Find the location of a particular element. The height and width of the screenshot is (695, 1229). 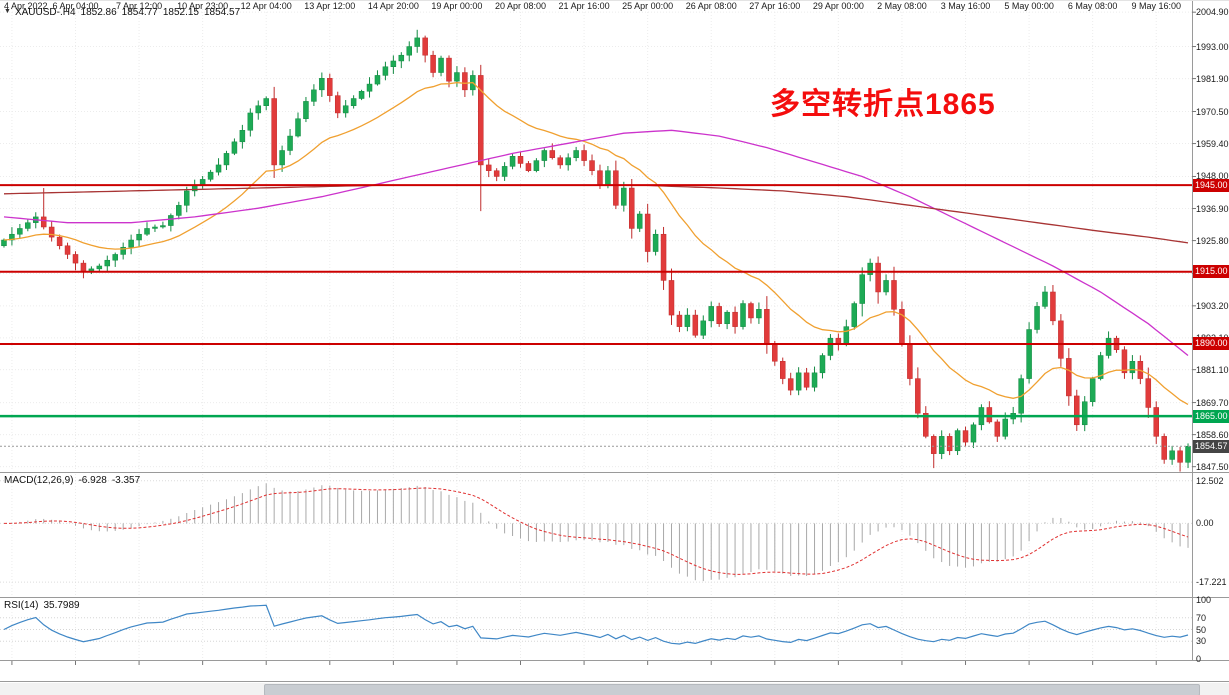

time-axis-label: 21 Apr 16:00 is located at coordinates (584, 6).